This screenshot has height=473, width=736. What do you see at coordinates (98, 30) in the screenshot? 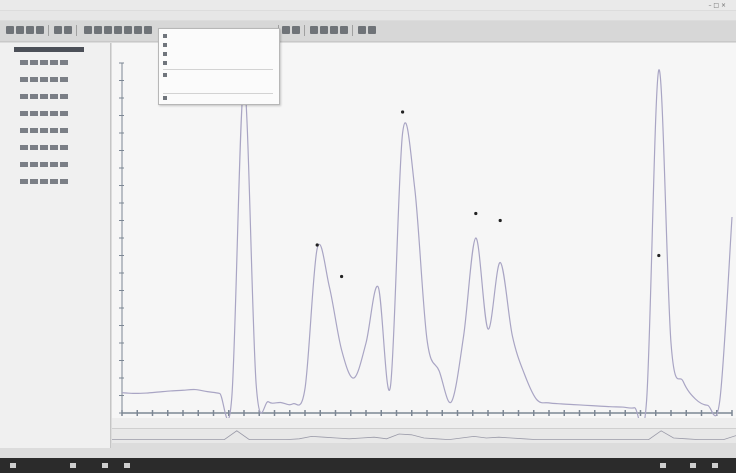
I see `zoom-out-icon` at bounding box center [98, 30].